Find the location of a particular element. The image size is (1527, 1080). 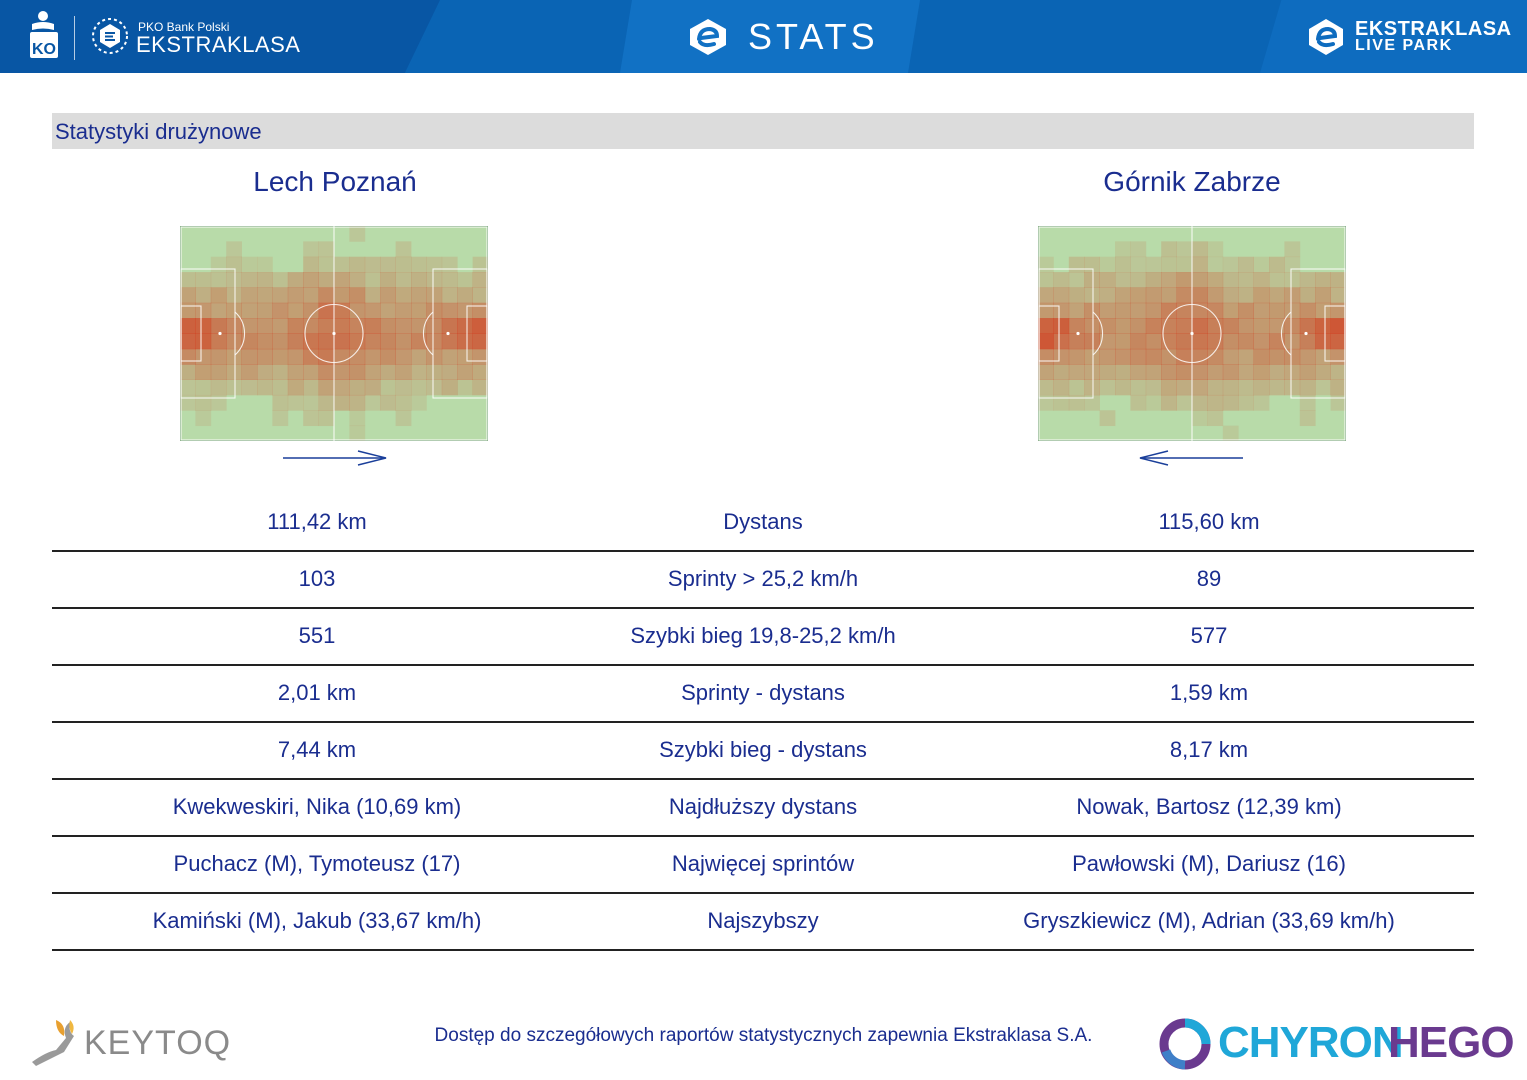

home-stat-value: 111,42 km is located at coordinates (317, 521).